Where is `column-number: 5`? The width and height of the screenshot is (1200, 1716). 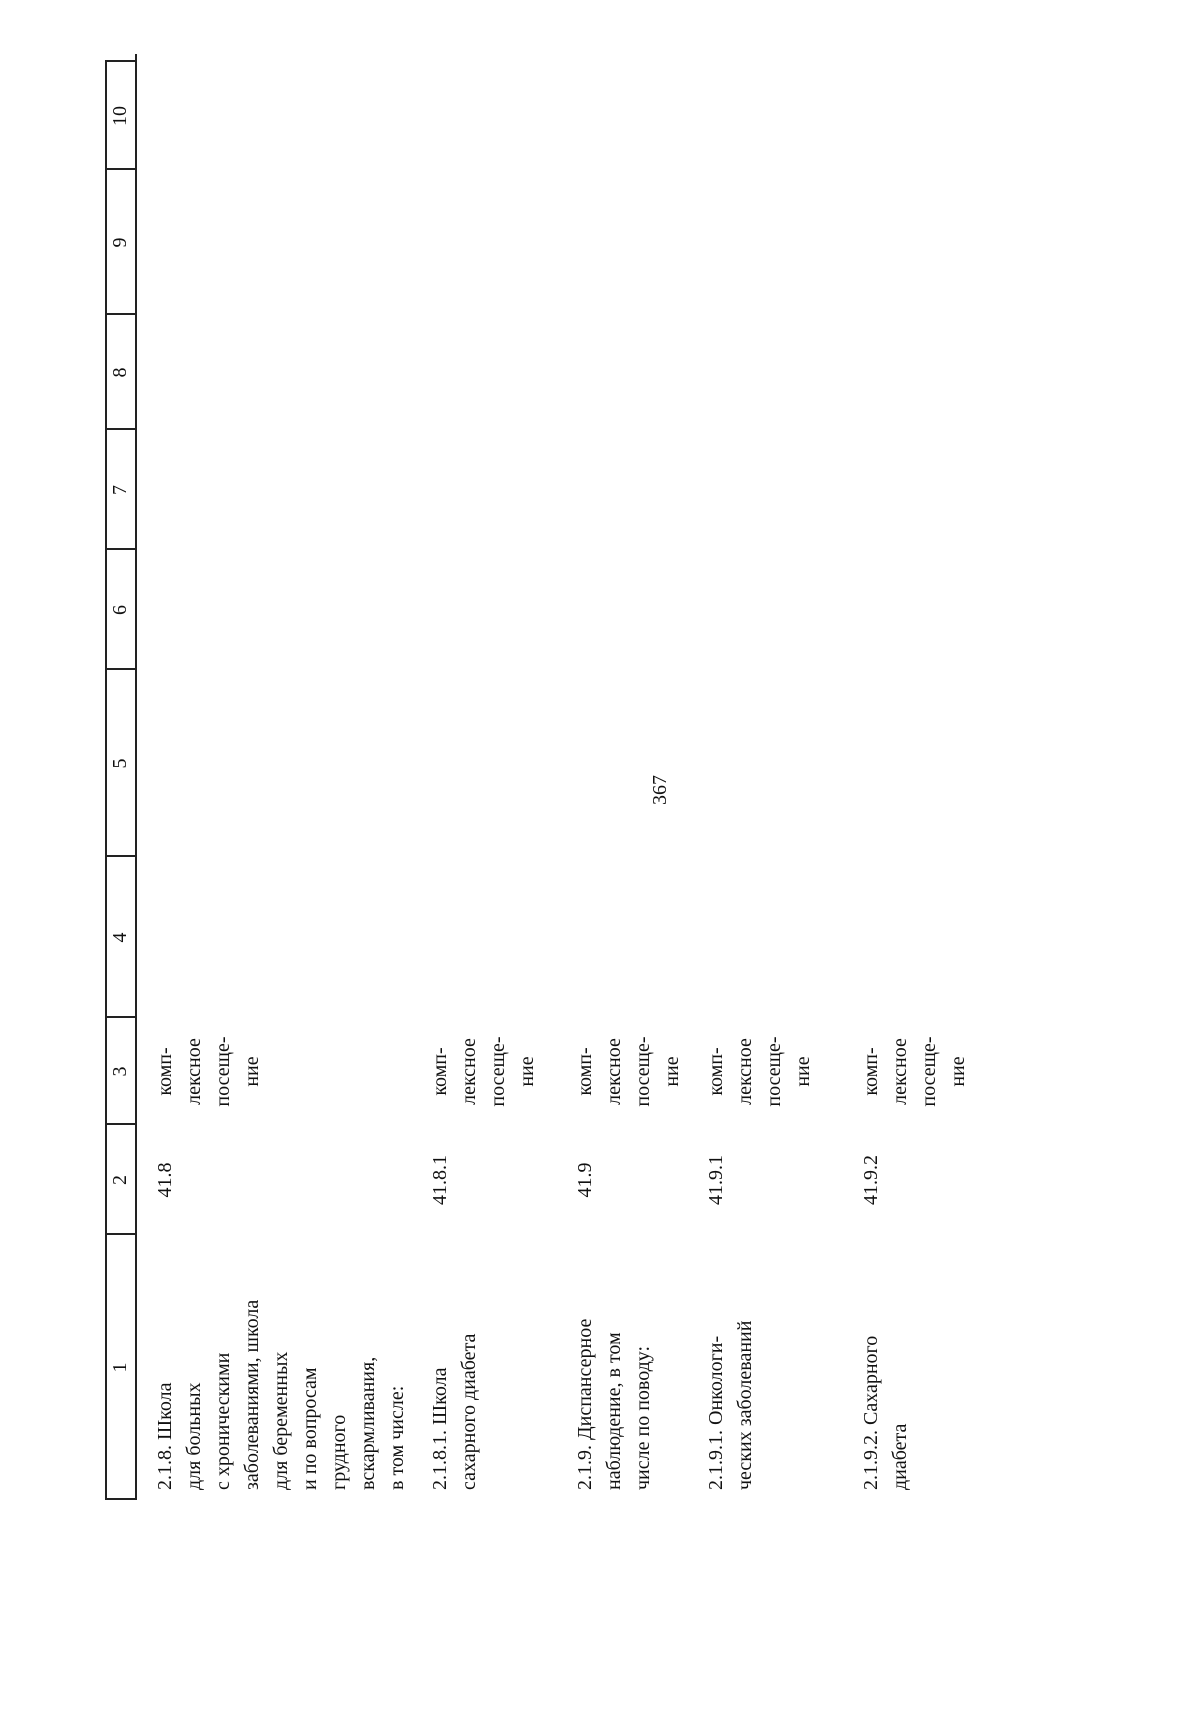 column-number: 5 is located at coordinates (120, 763).